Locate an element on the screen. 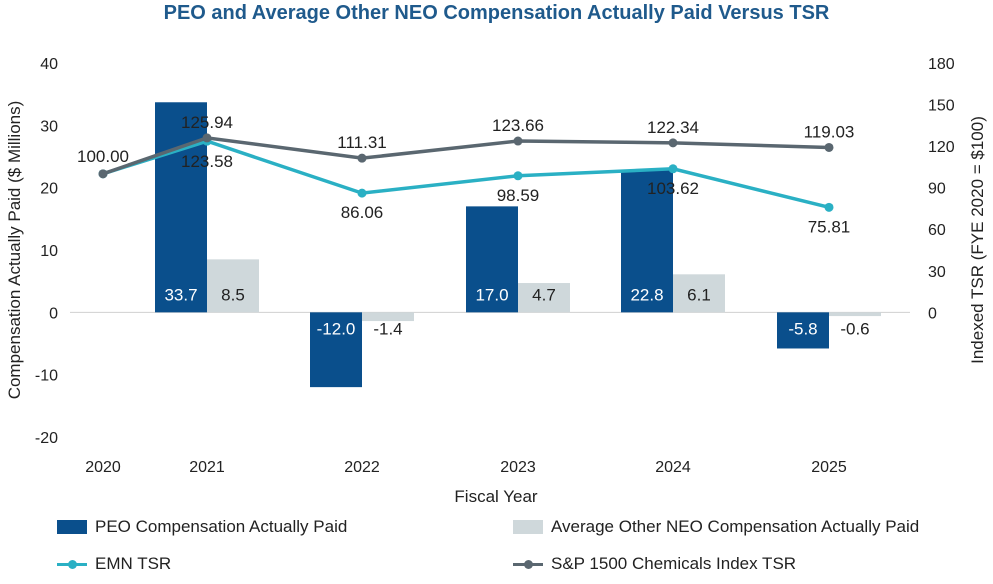  y-right-tick-label: 0 is located at coordinates (932, 313).